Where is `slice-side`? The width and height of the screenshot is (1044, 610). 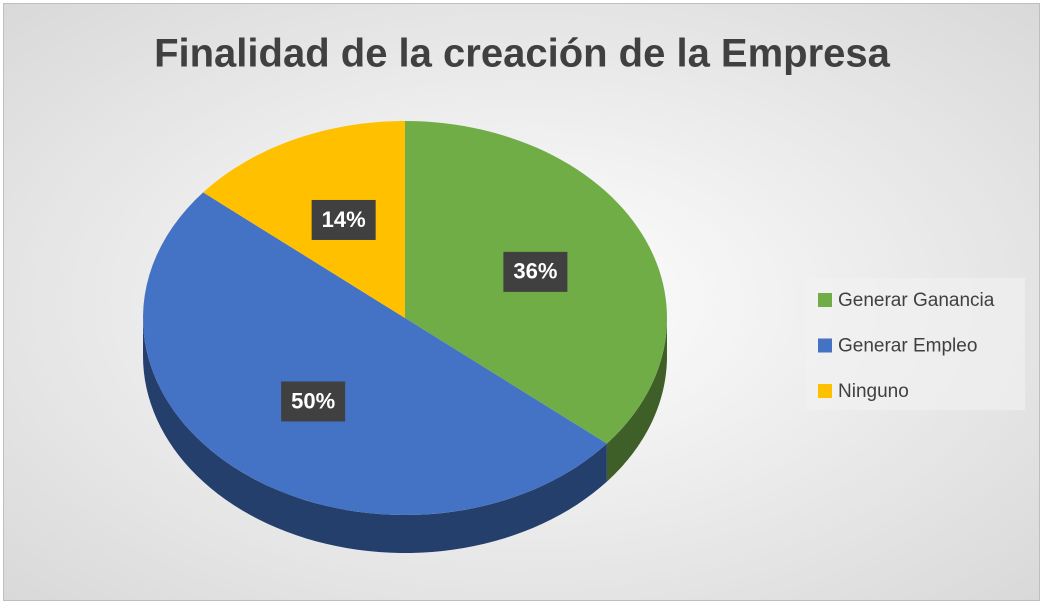
slice-side is located at coordinates (636, 400).